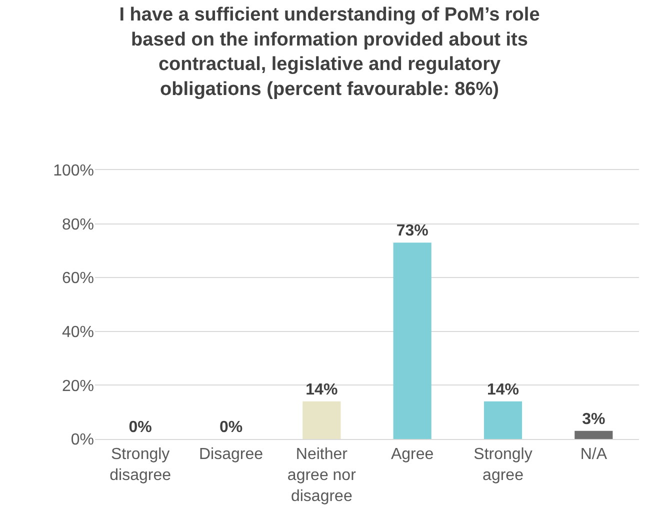 The image size is (659, 517). What do you see at coordinates (73, 171) in the screenshot?
I see `y-tick-label: 100%` at bounding box center [73, 171].